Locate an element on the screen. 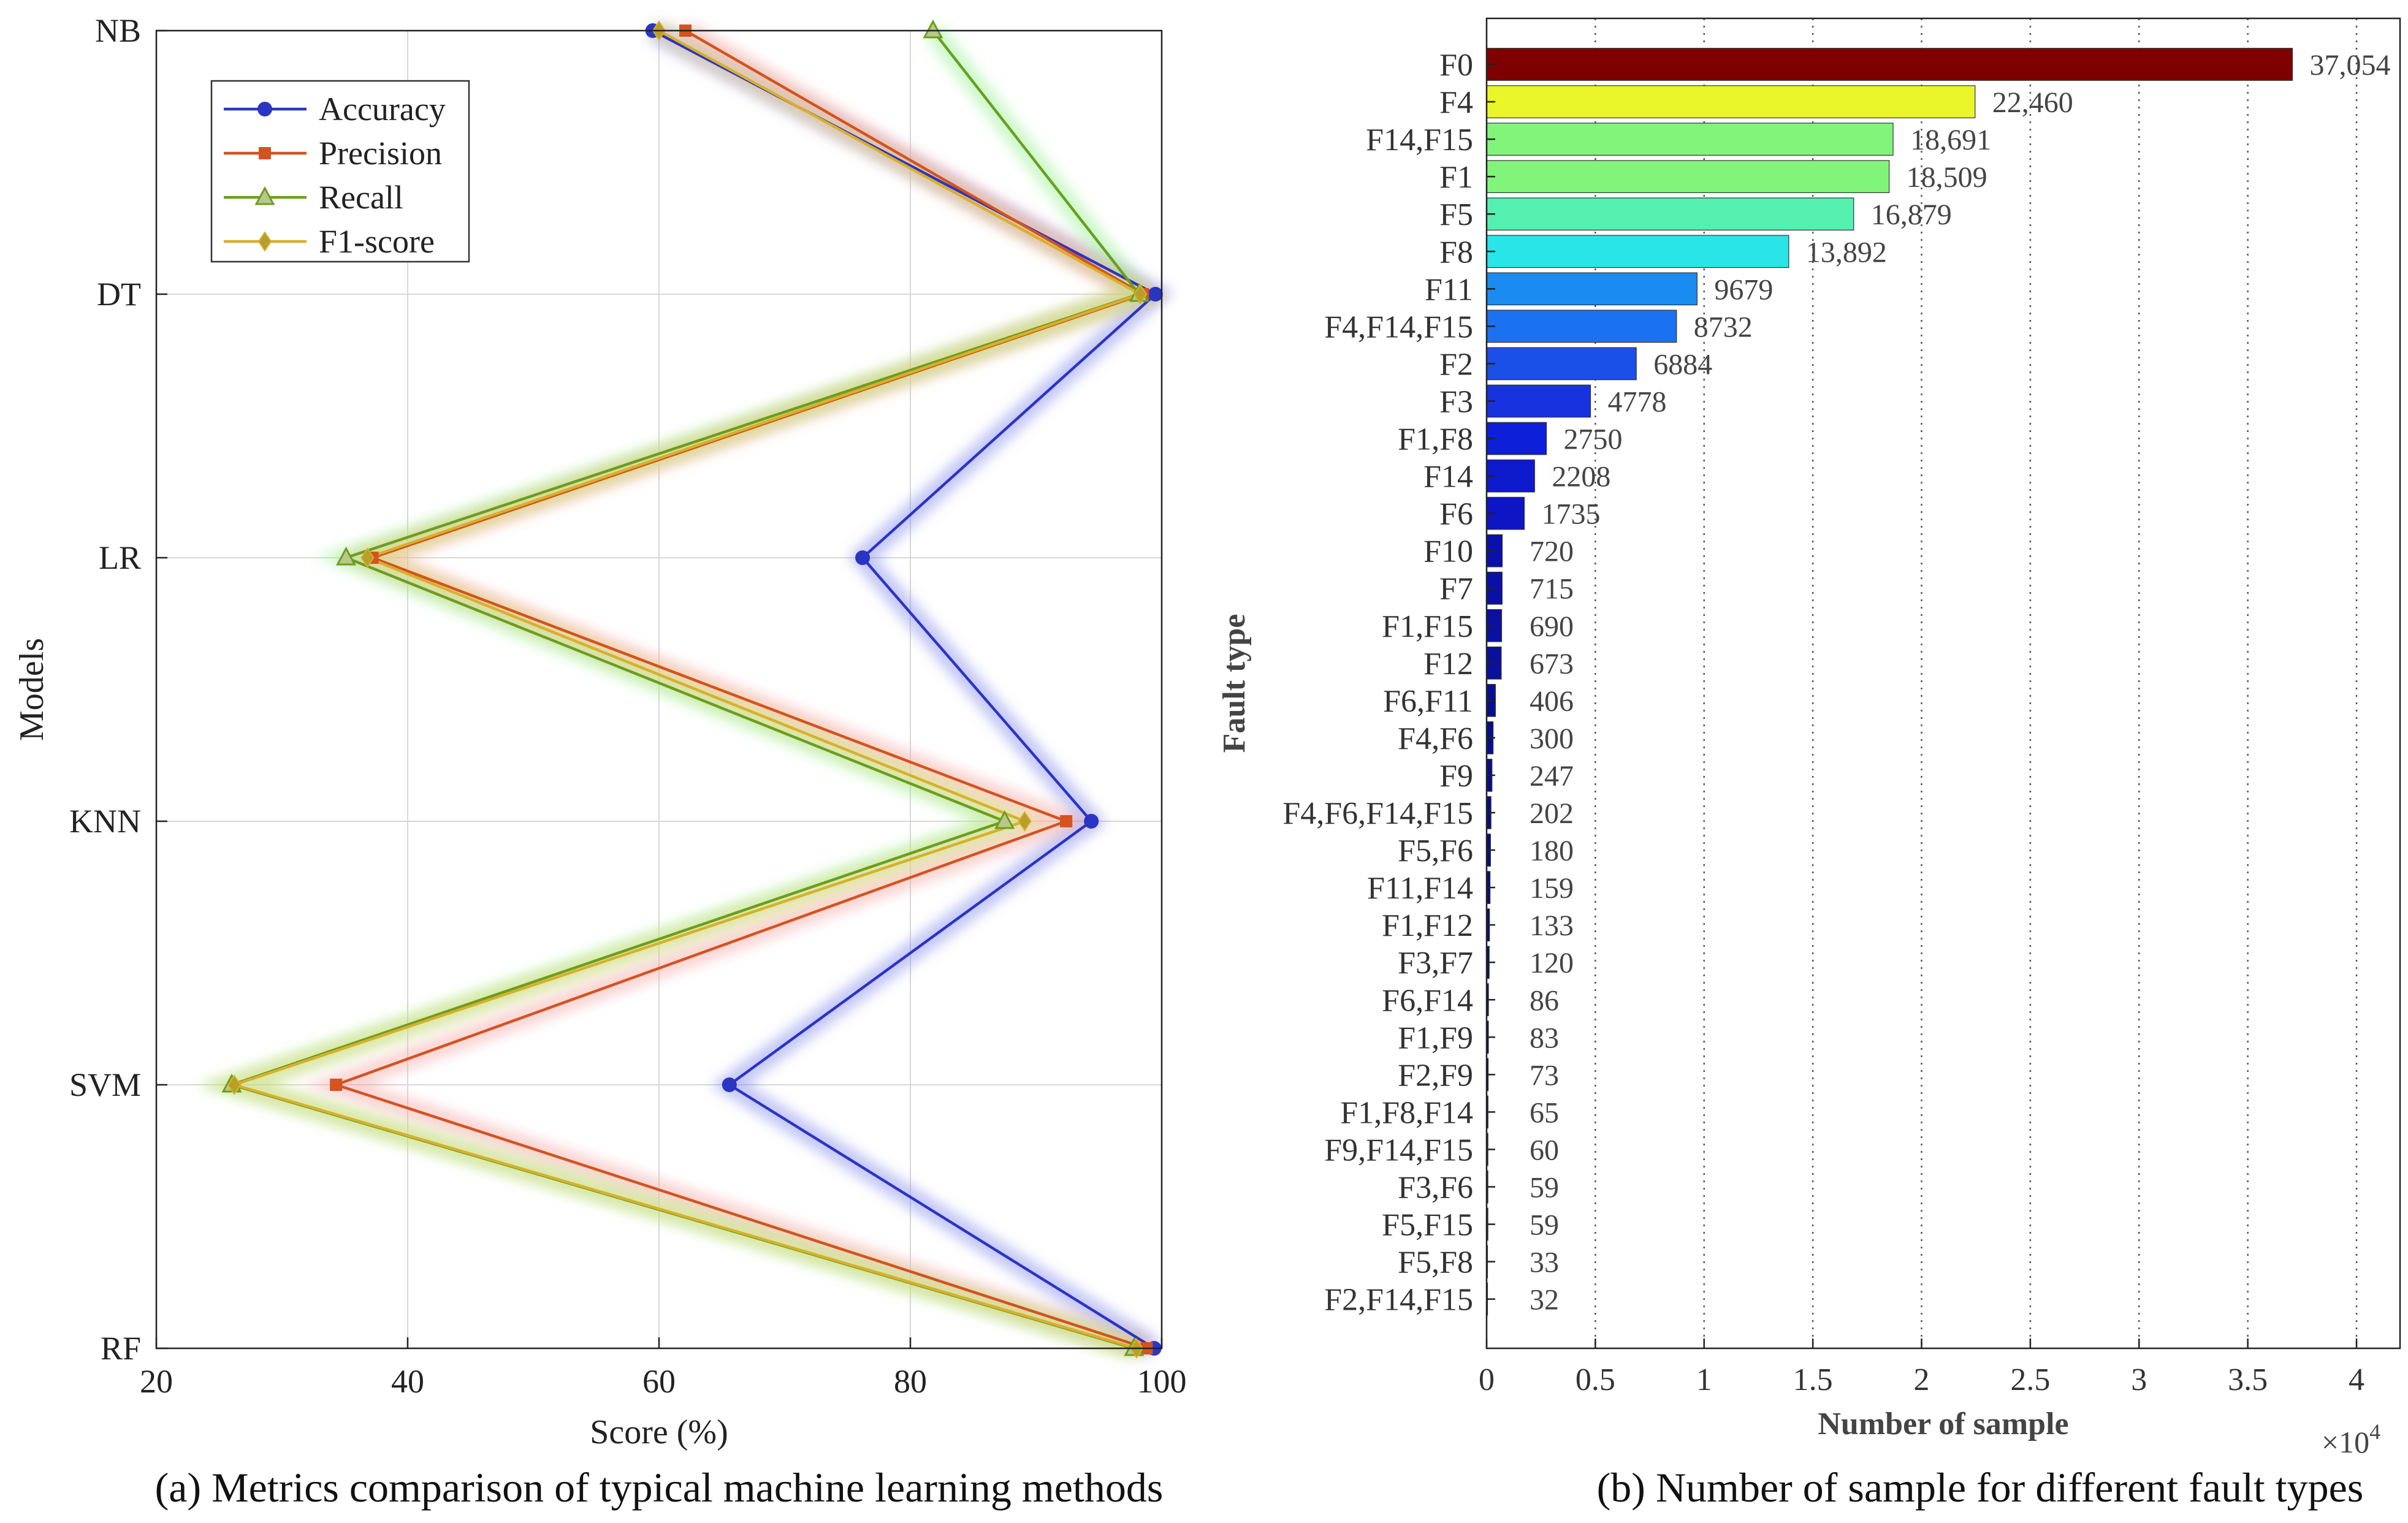  b-xtick-label-7: 3.5 is located at coordinates (2248, 1380).